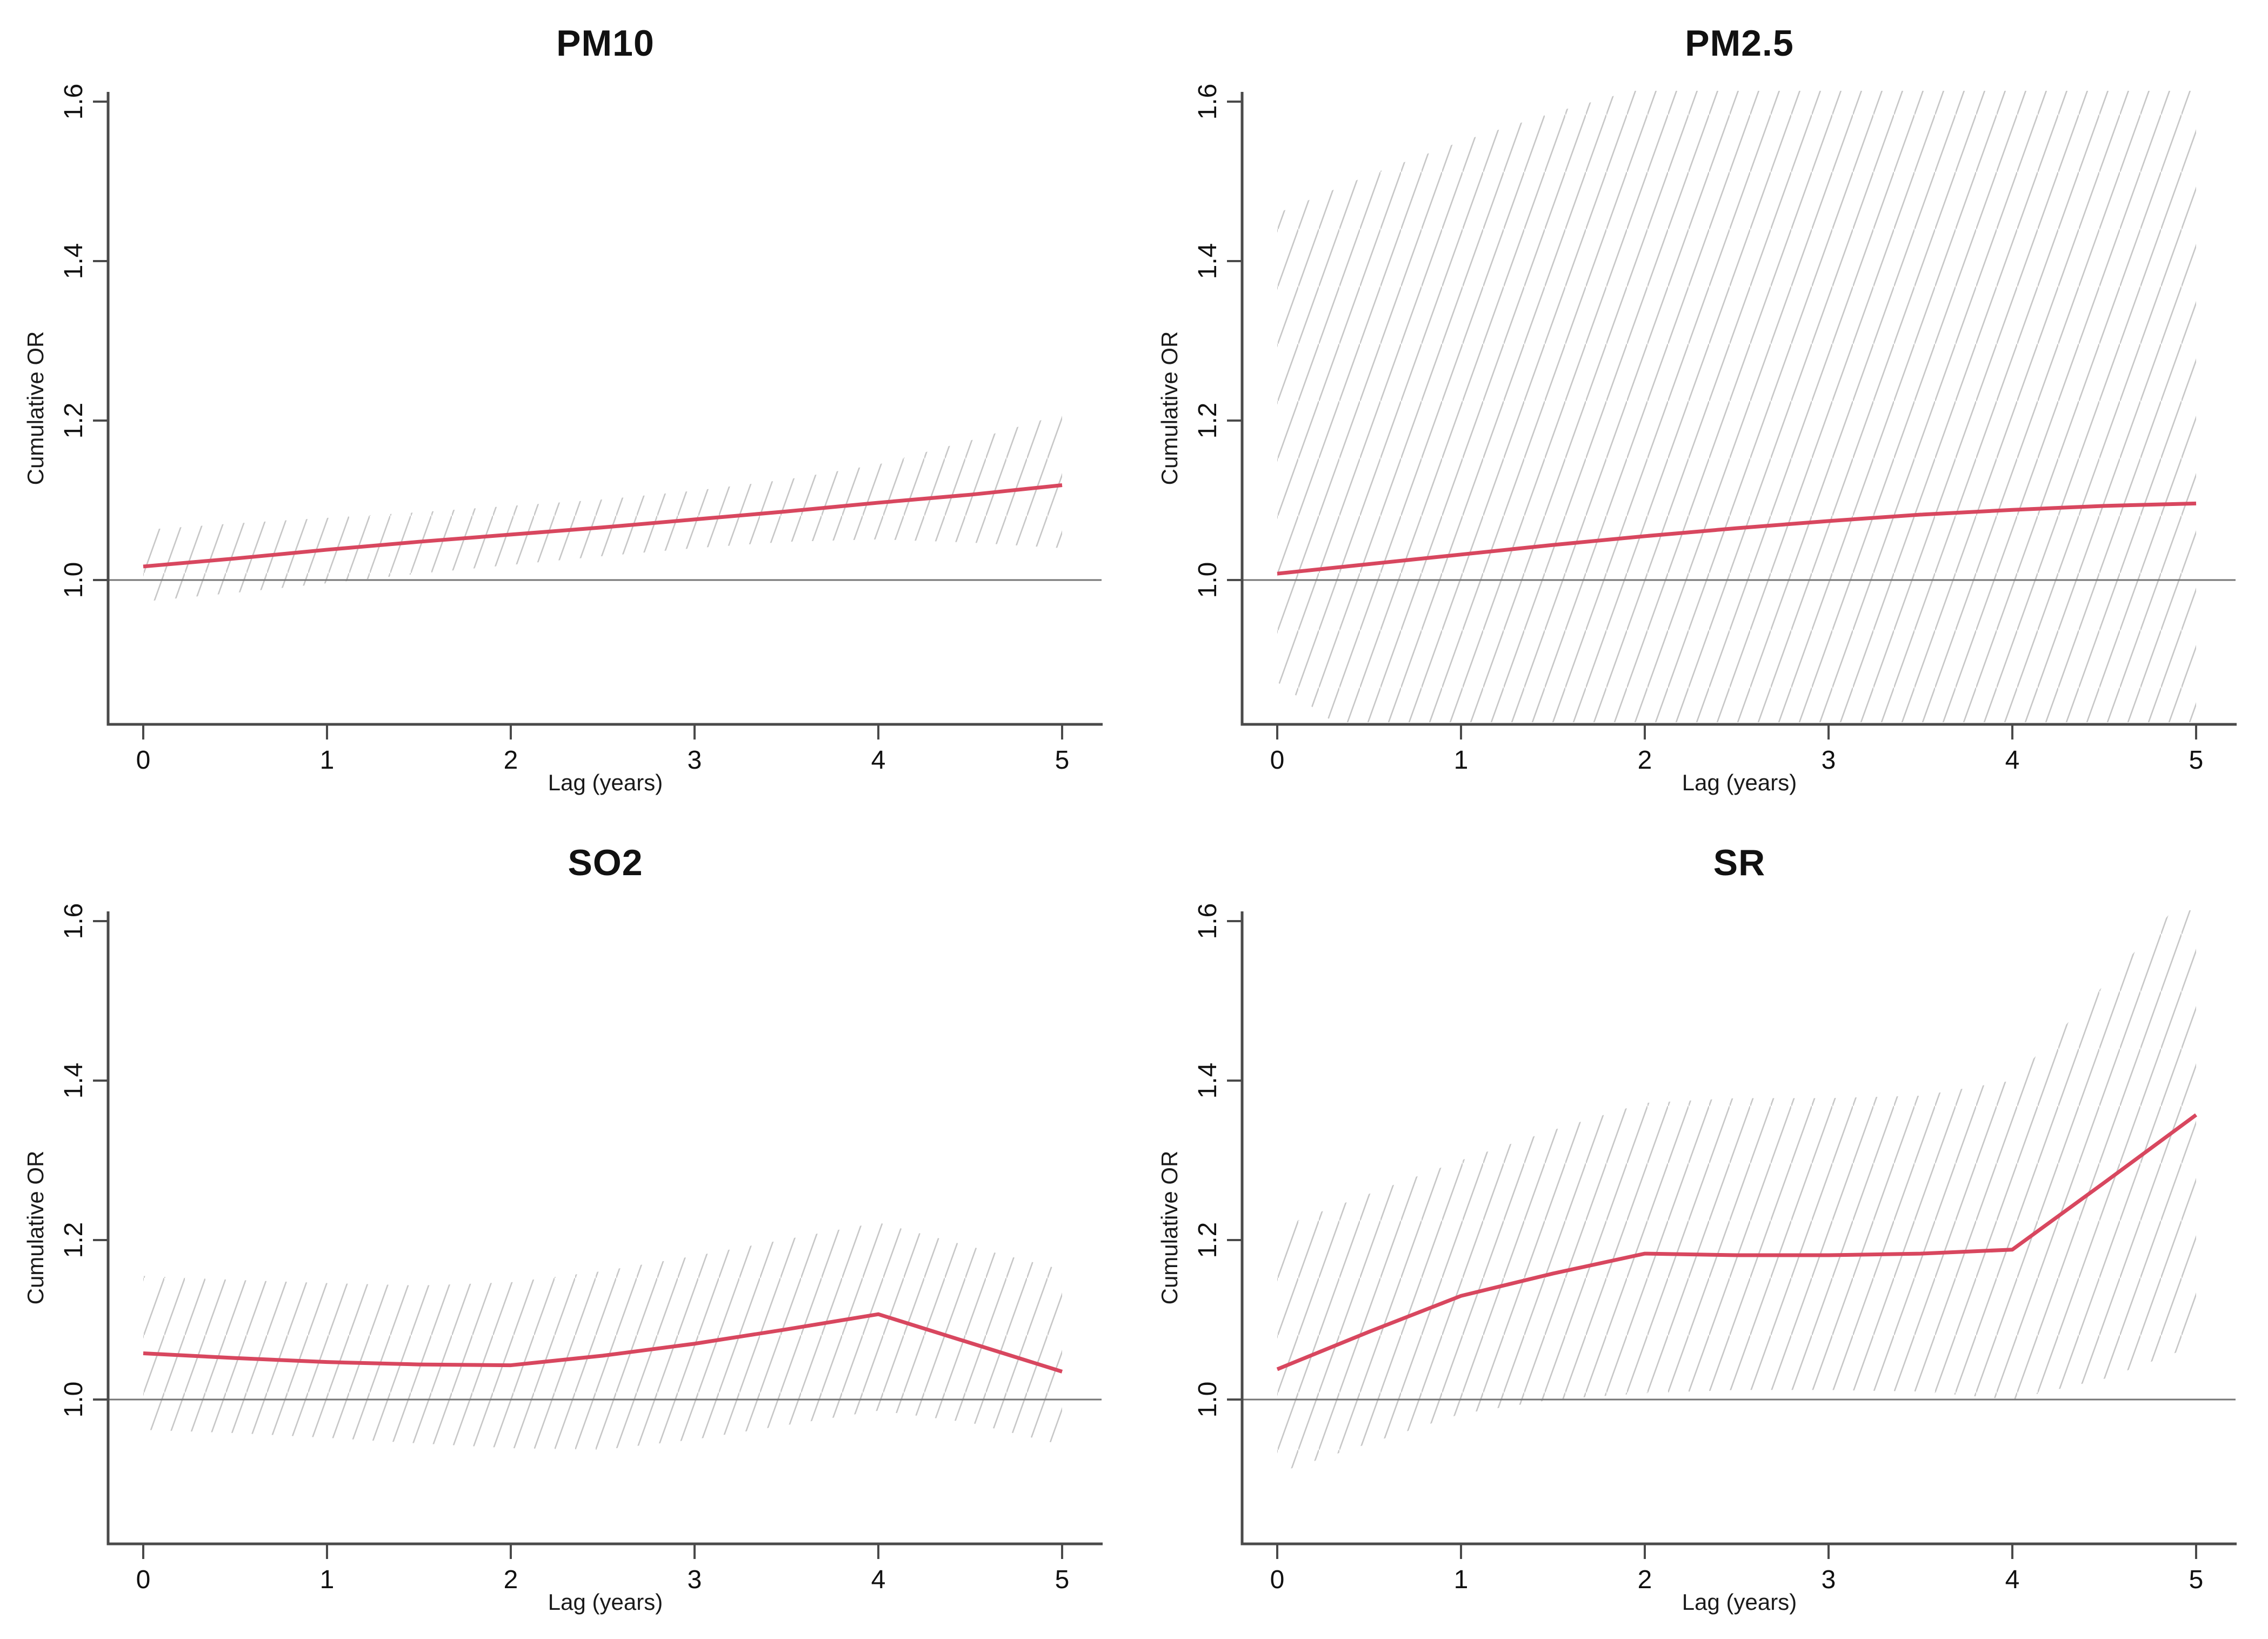 The image size is (2268, 1639). Describe the element at coordinates (605, 43) in the screenshot. I see `chart-title: PM10` at that location.